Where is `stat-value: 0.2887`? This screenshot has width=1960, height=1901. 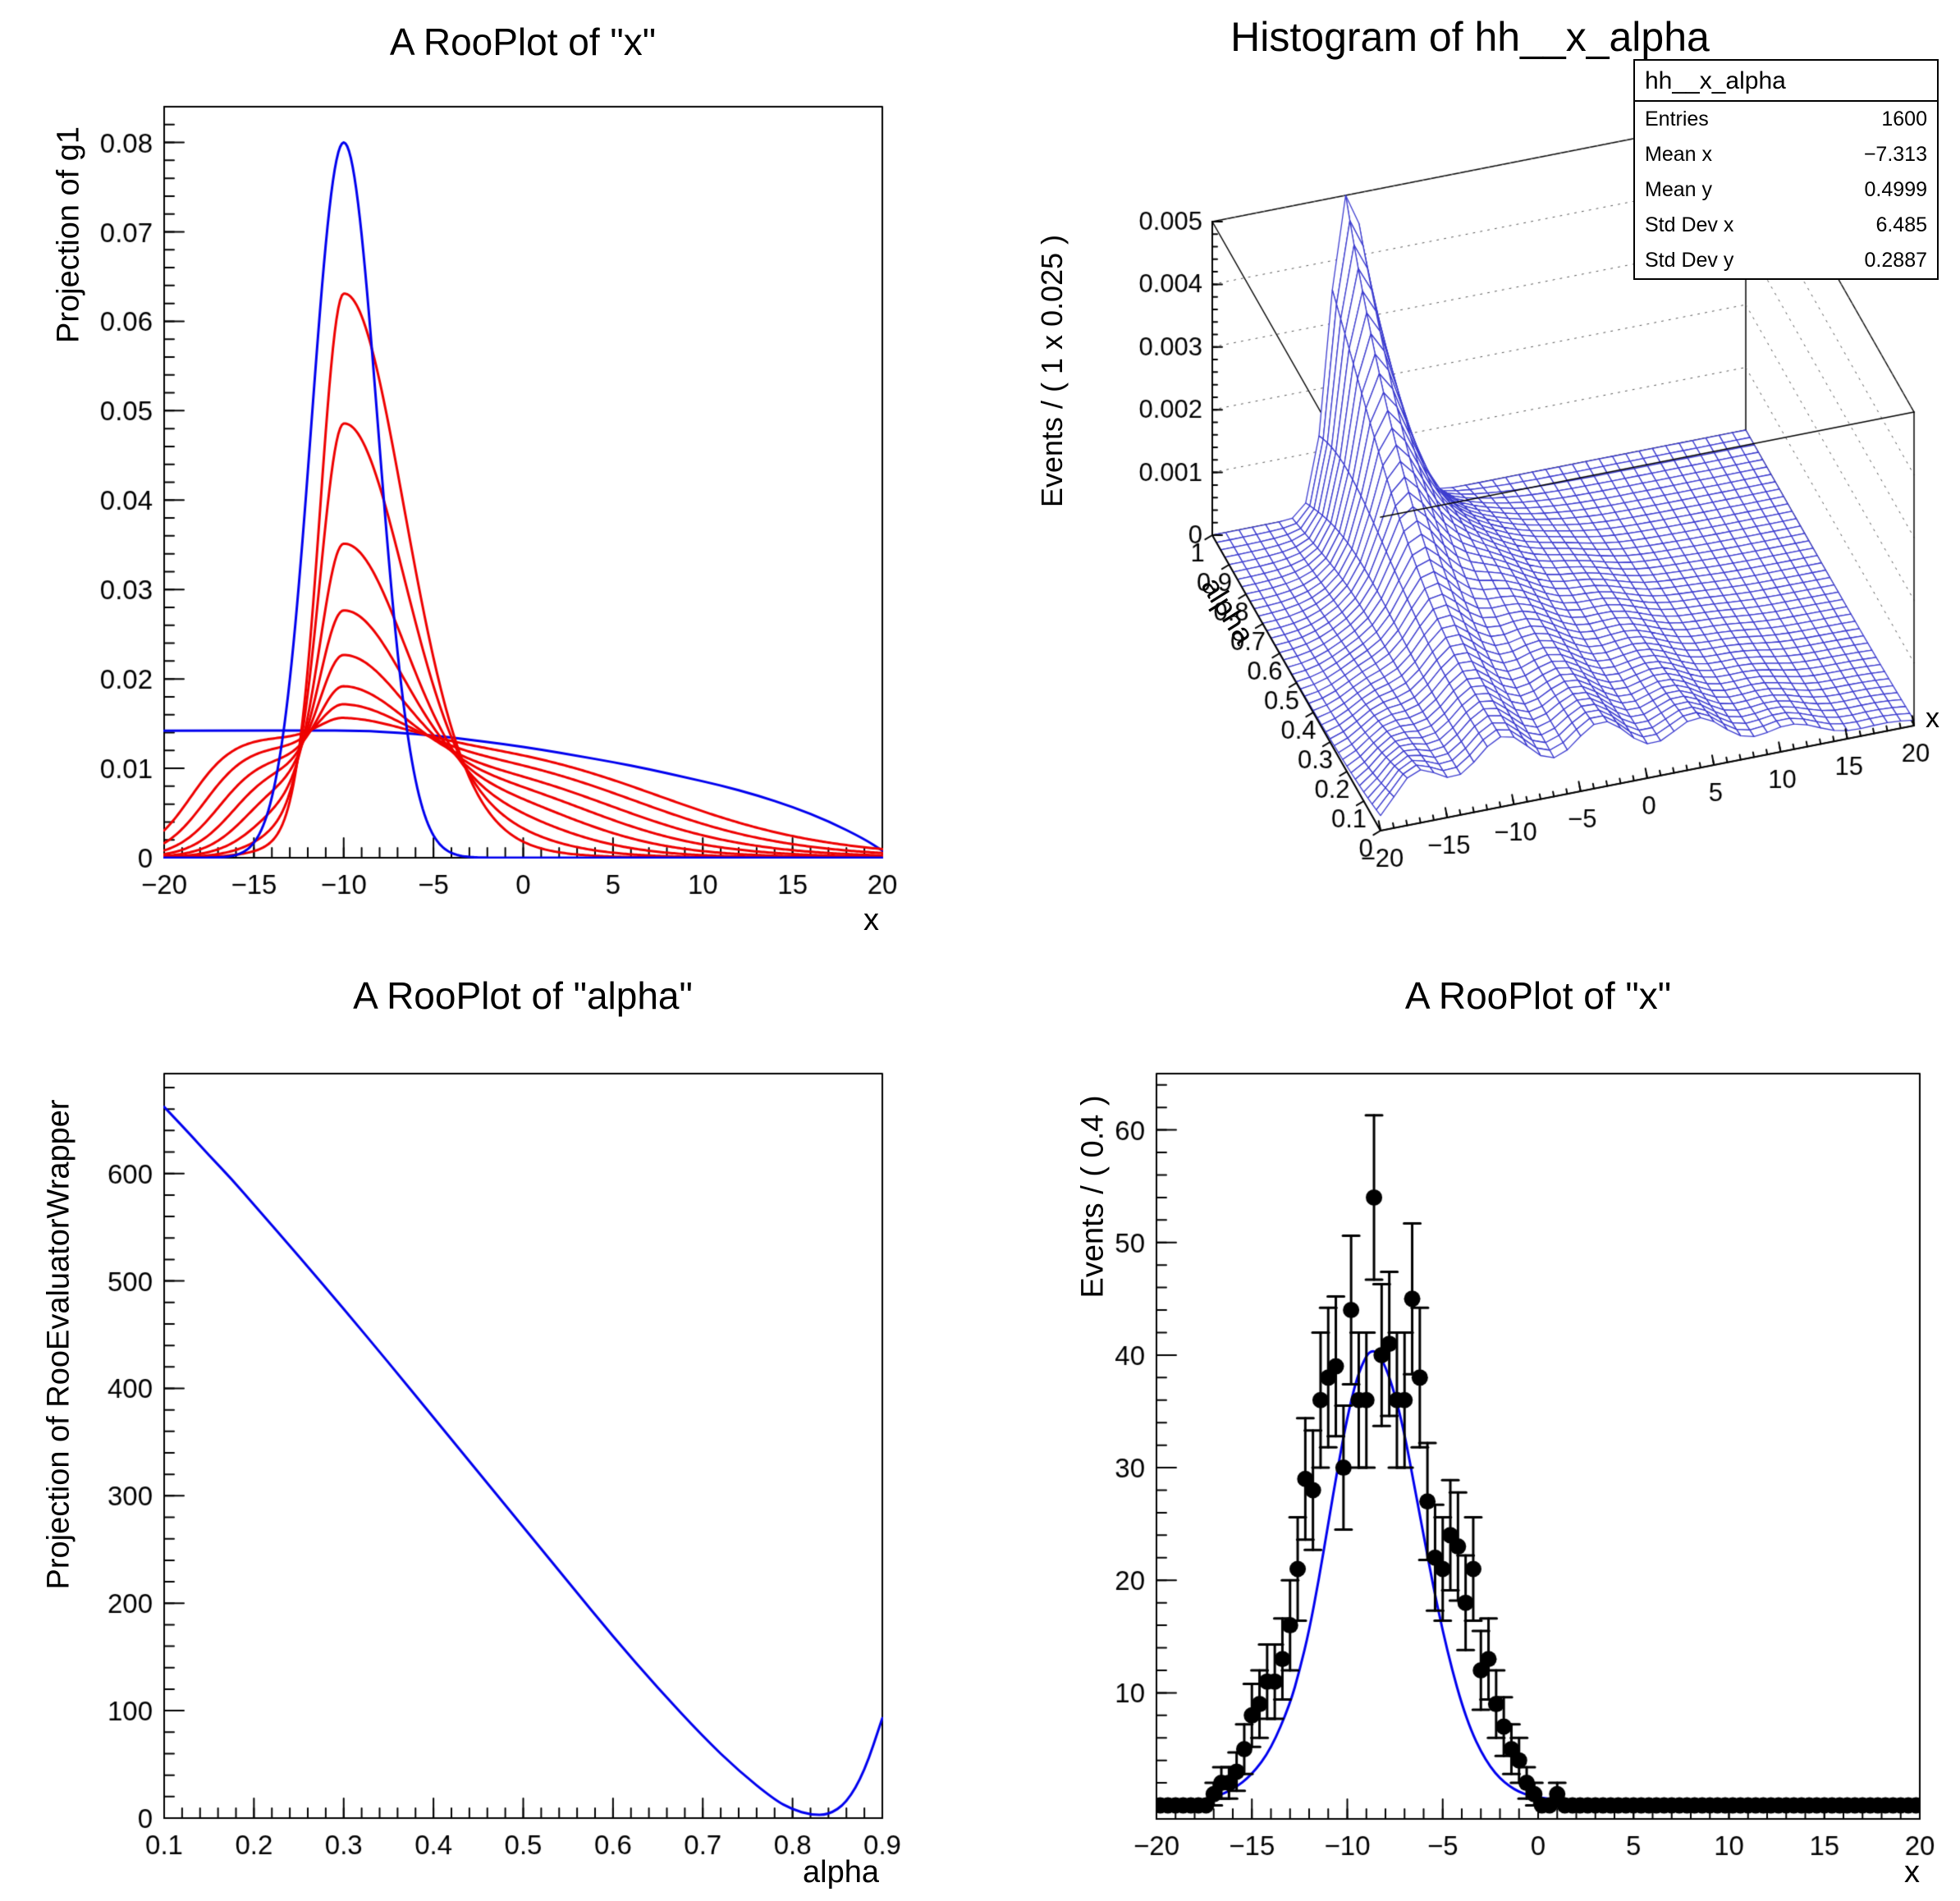
stat-value: 0.2887 is located at coordinates (1895, 260).